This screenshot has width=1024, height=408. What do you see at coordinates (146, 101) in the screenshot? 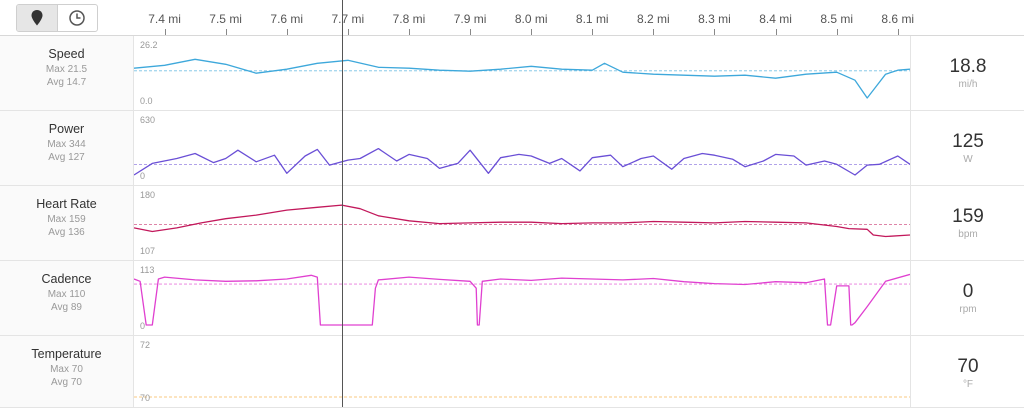
I see `speed-ymin-label: 0.0` at bounding box center [146, 101].